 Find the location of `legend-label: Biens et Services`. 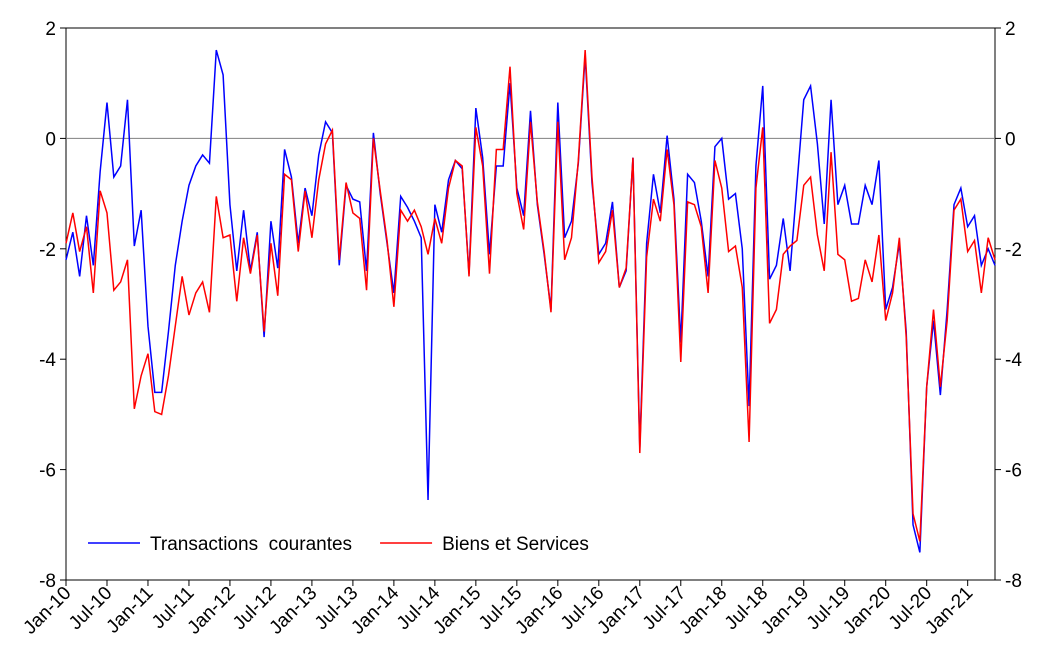

legend-label: Biens et Services is located at coordinates (515, 544).